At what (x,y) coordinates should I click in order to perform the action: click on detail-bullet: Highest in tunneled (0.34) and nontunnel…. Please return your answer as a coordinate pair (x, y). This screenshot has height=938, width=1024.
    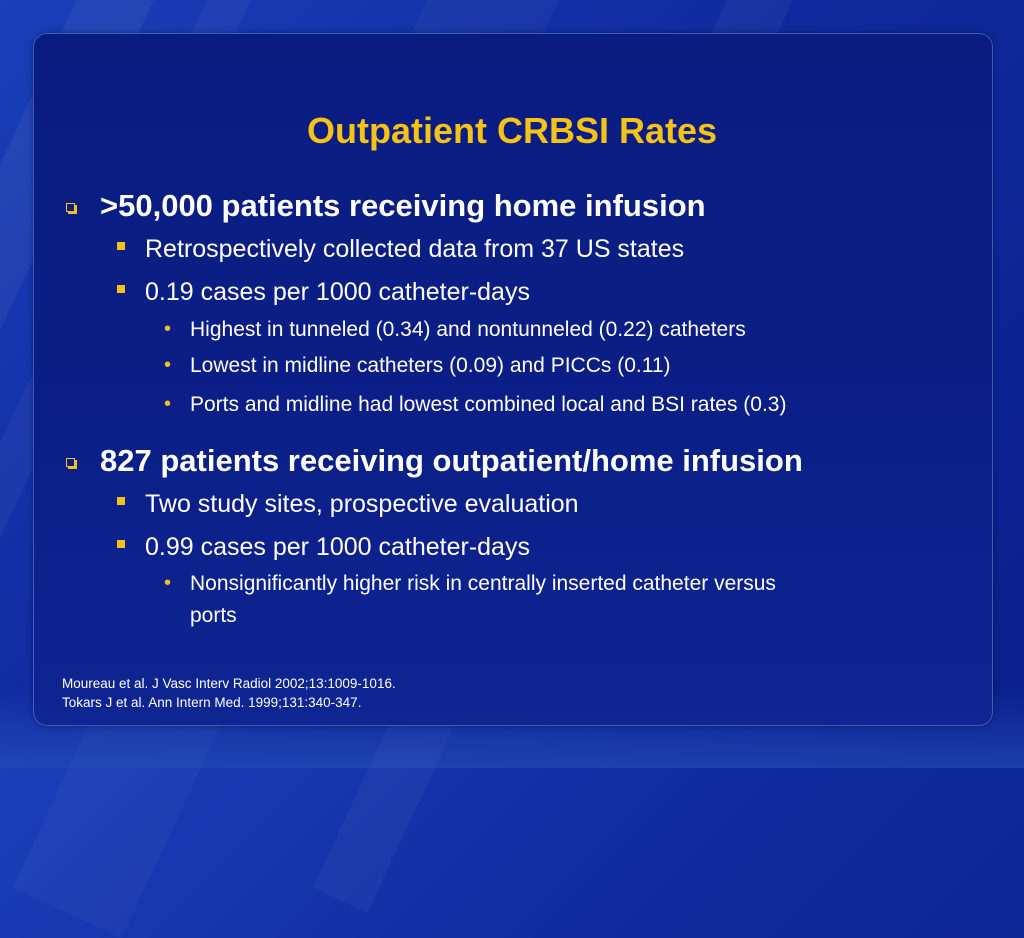
    Looking at the image, I should click on (468, 329).